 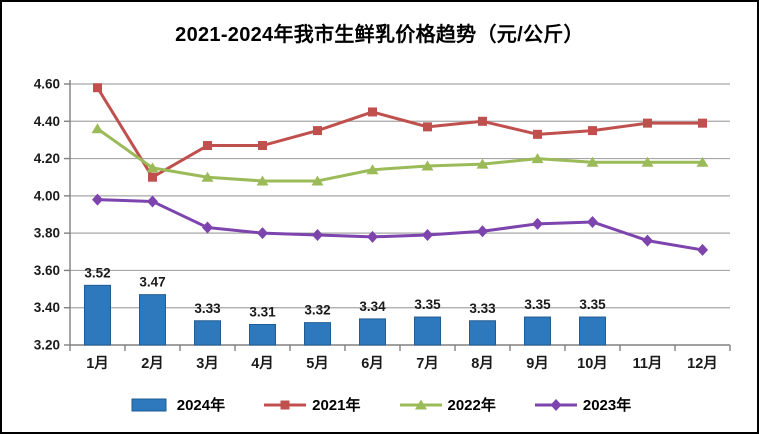 What do you see at coordinates (47, 233) in the screenshot?
I see `y-axis-label: 3.80` at bounding box center [47, 233].